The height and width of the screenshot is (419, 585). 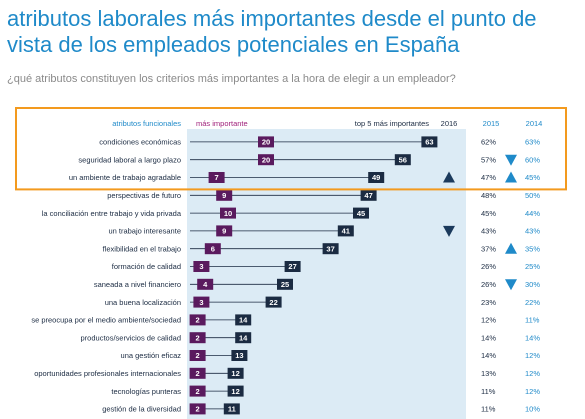 I want to click on value-2015: 11%, so click(x=488, y=391).